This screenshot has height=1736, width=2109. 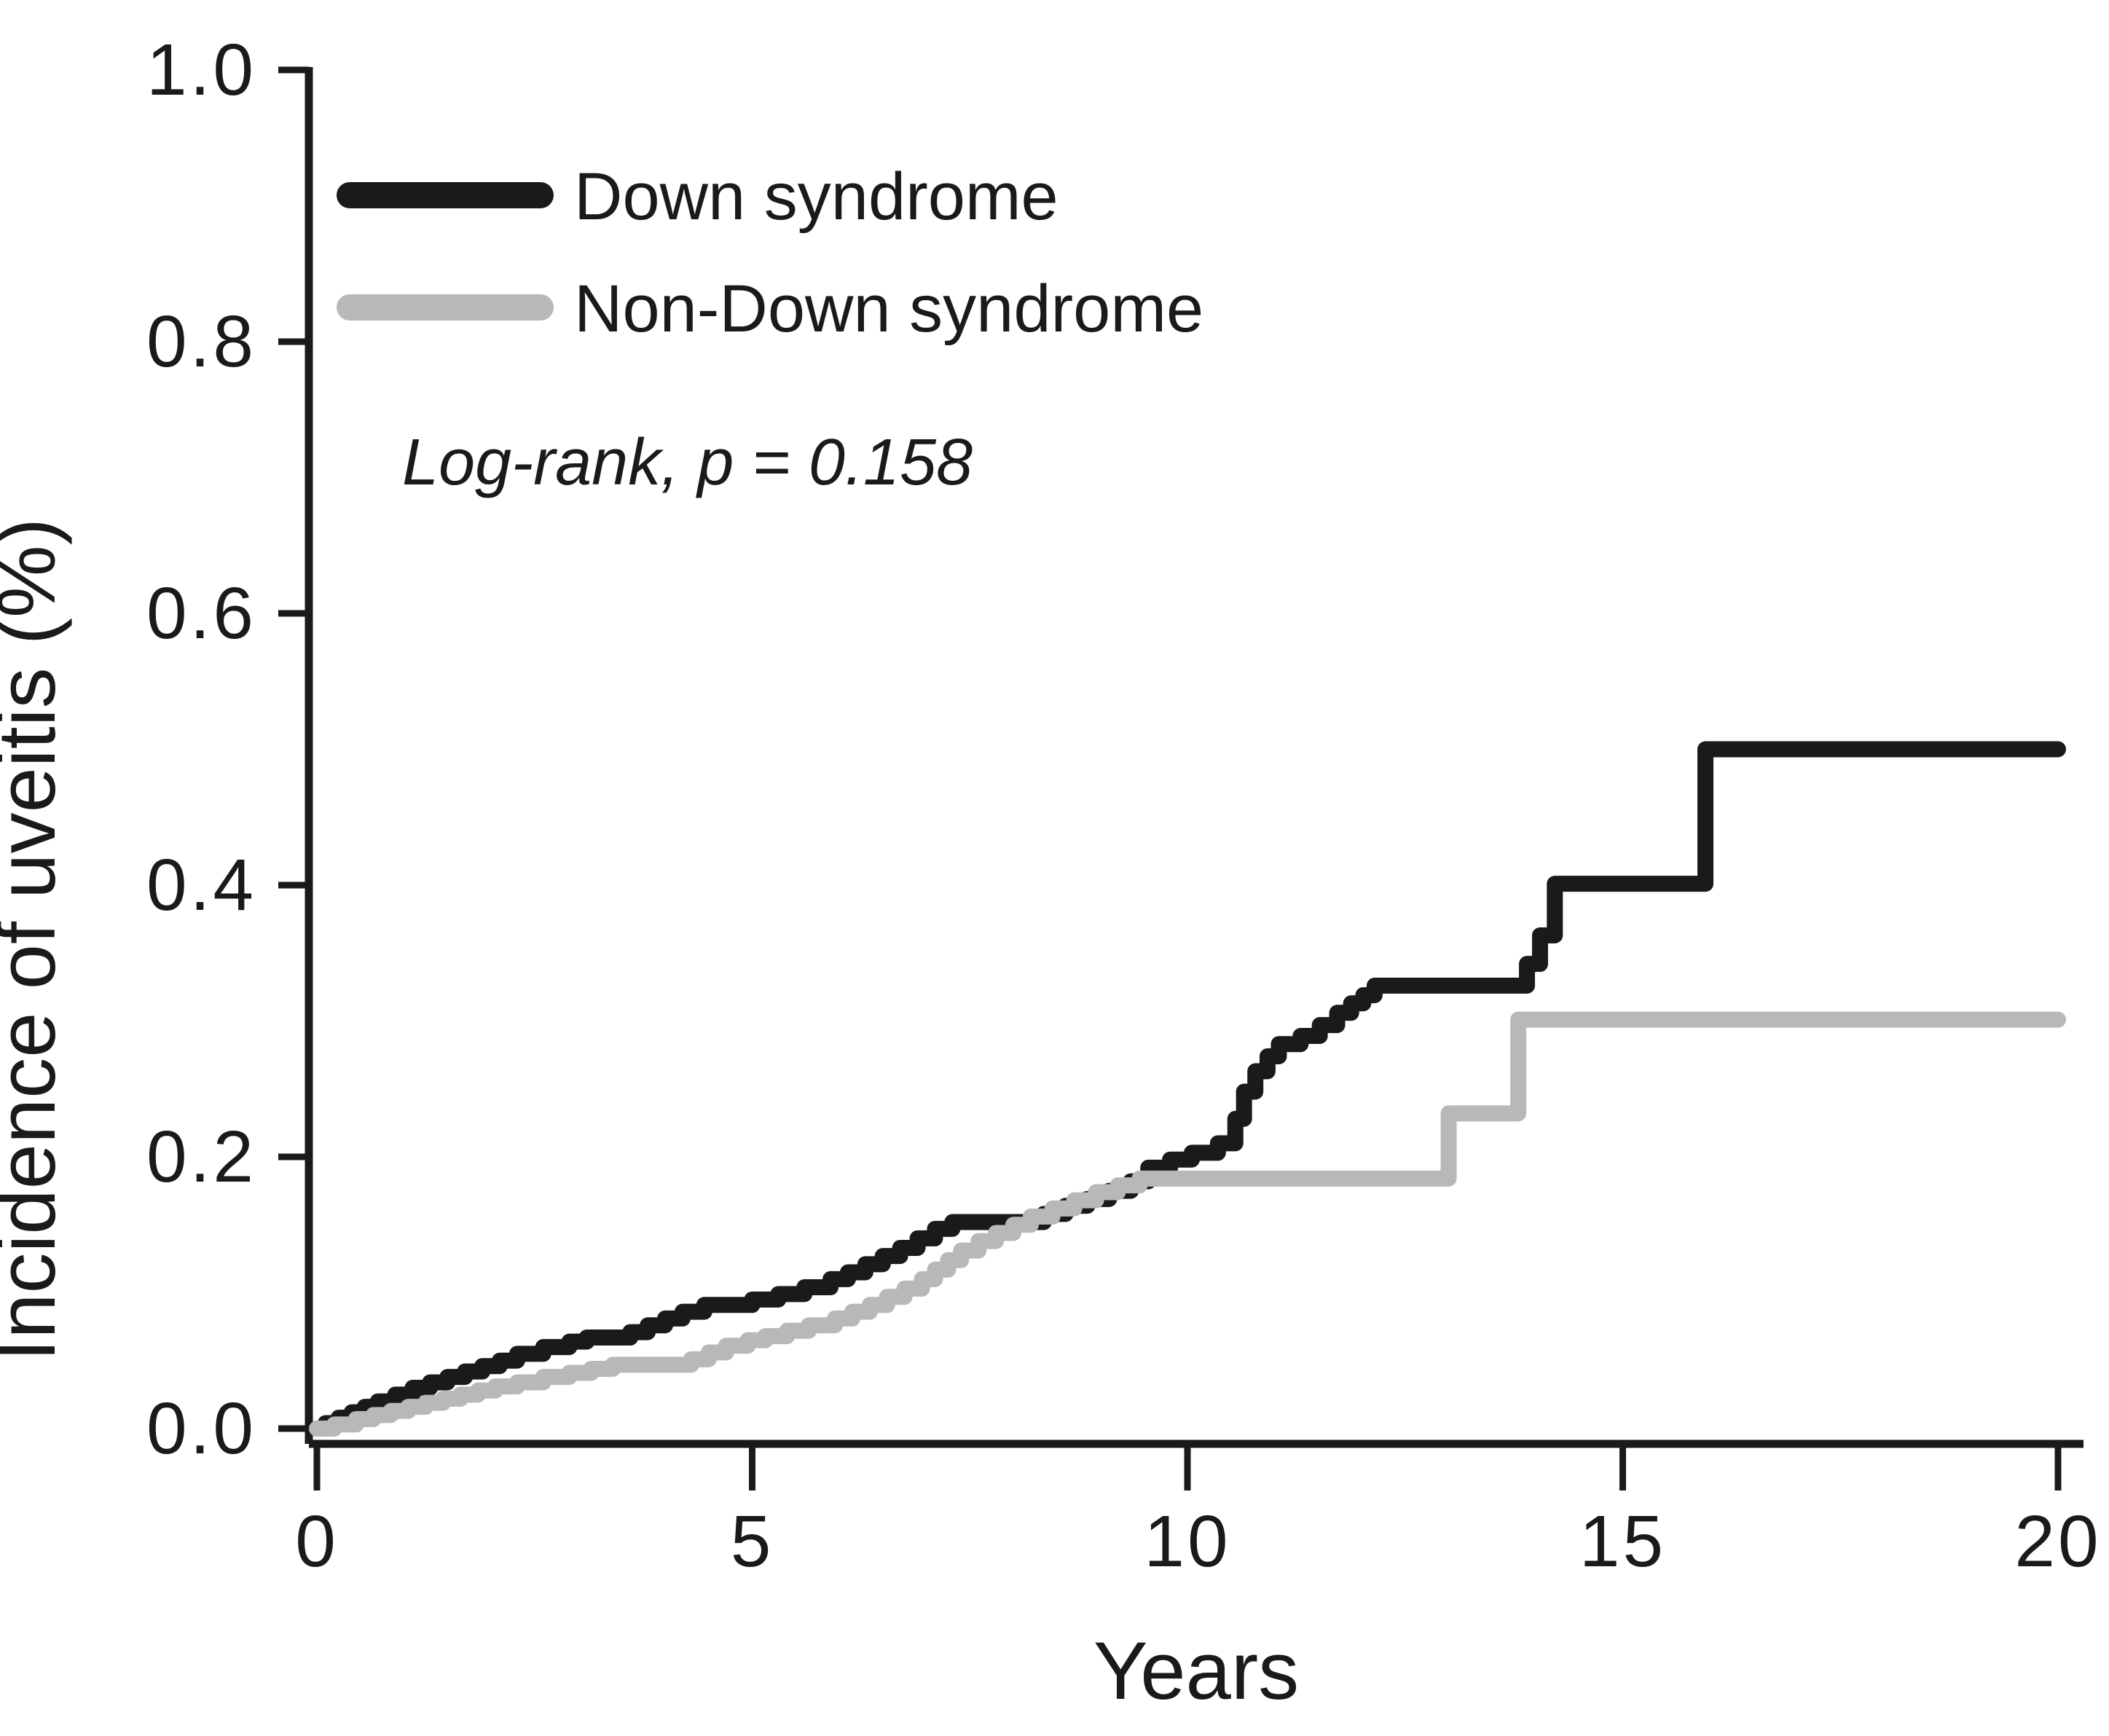 What do you see at coordinates (1622, 1541) in the screenshot?
I see `x-tick-label: 15` at bounding box center [1622, 1541].